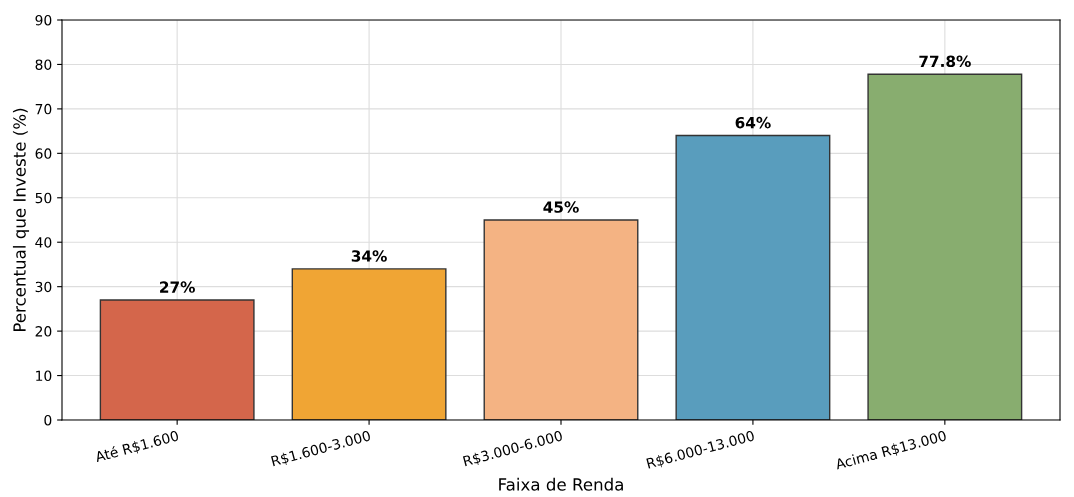 The height and width of the screenshot is (497, 1074). Describe the element at coordinates (945, 61) in the screenshot. I see `data-label: 77.8%` at that location.